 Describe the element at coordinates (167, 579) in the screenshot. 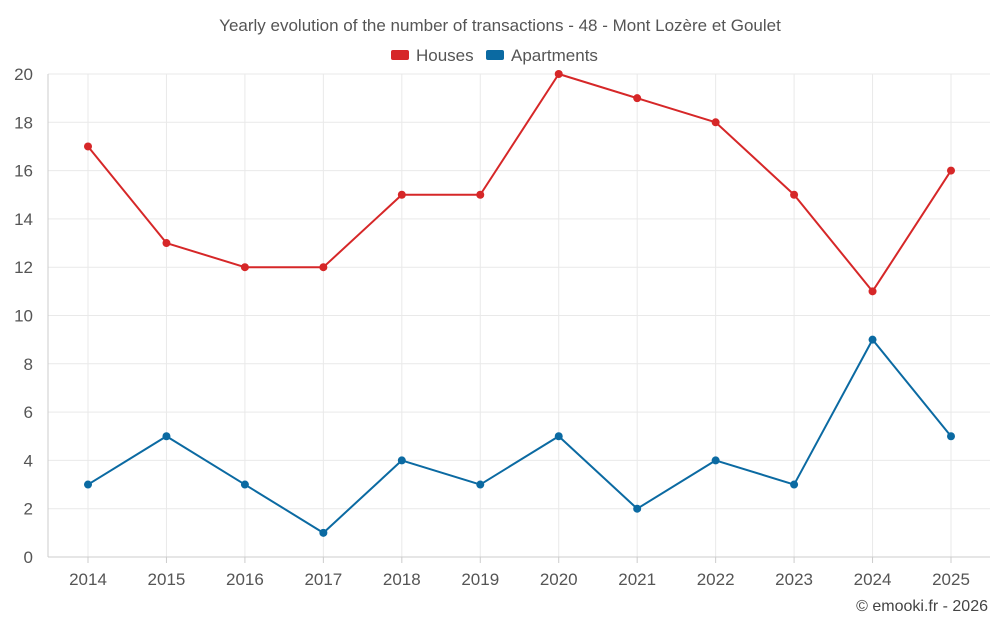

I see `x-tick-label: 2015` at that location.